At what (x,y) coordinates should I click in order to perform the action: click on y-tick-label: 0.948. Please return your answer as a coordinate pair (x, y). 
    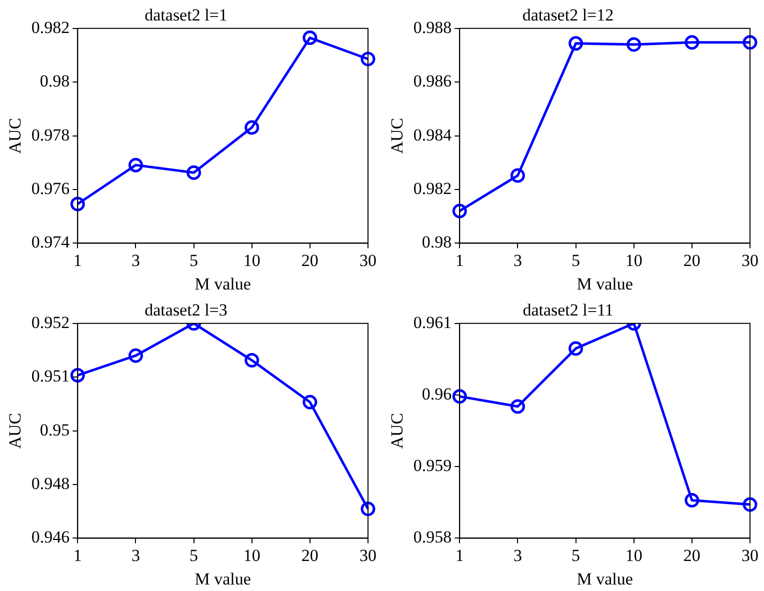
    Looking at the image, I should click on (50, 483).